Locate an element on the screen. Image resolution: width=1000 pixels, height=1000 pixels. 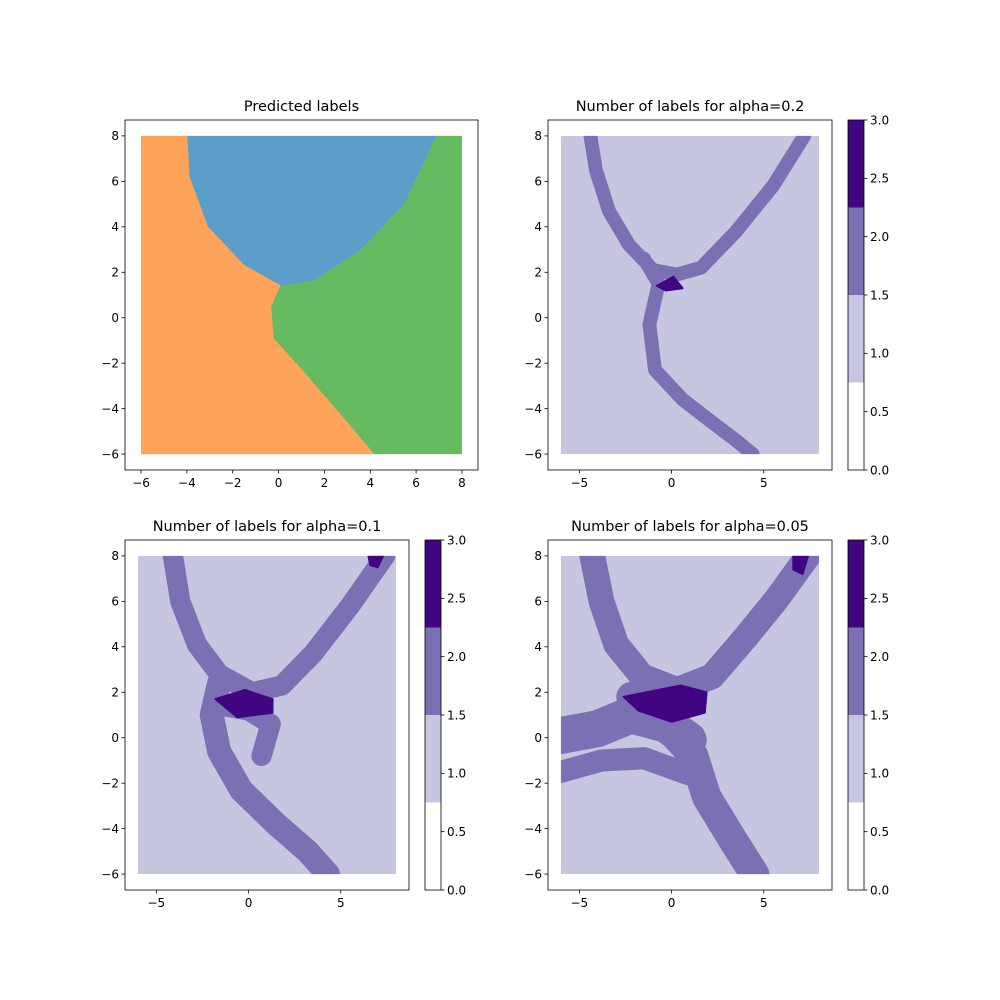
chart-title-predicted: Predicted labels is located at coordinates (301, 107).